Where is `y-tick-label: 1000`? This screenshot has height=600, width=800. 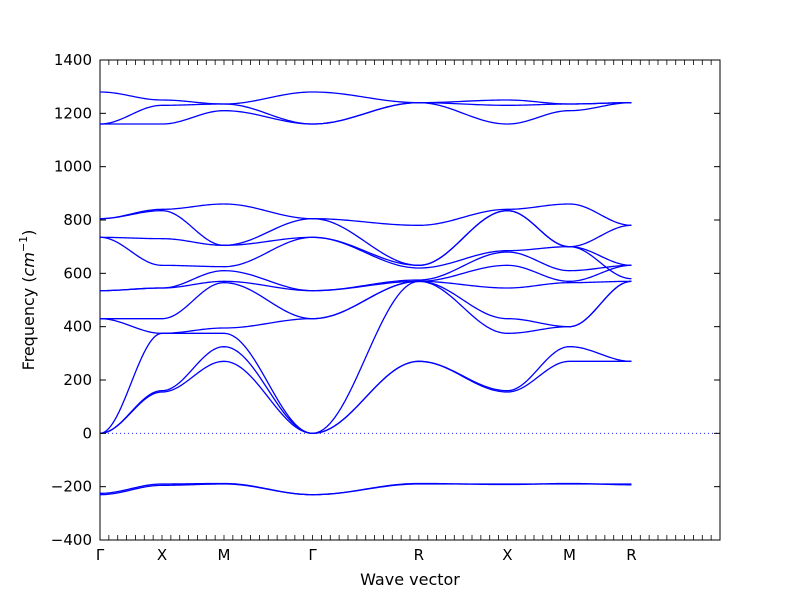
y-tick-label: 1000 is located at coordinates (73, 167).